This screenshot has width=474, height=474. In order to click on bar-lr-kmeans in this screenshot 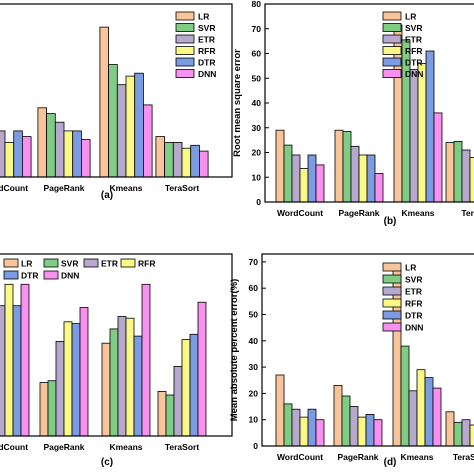, I will do `click(106, 389)`.